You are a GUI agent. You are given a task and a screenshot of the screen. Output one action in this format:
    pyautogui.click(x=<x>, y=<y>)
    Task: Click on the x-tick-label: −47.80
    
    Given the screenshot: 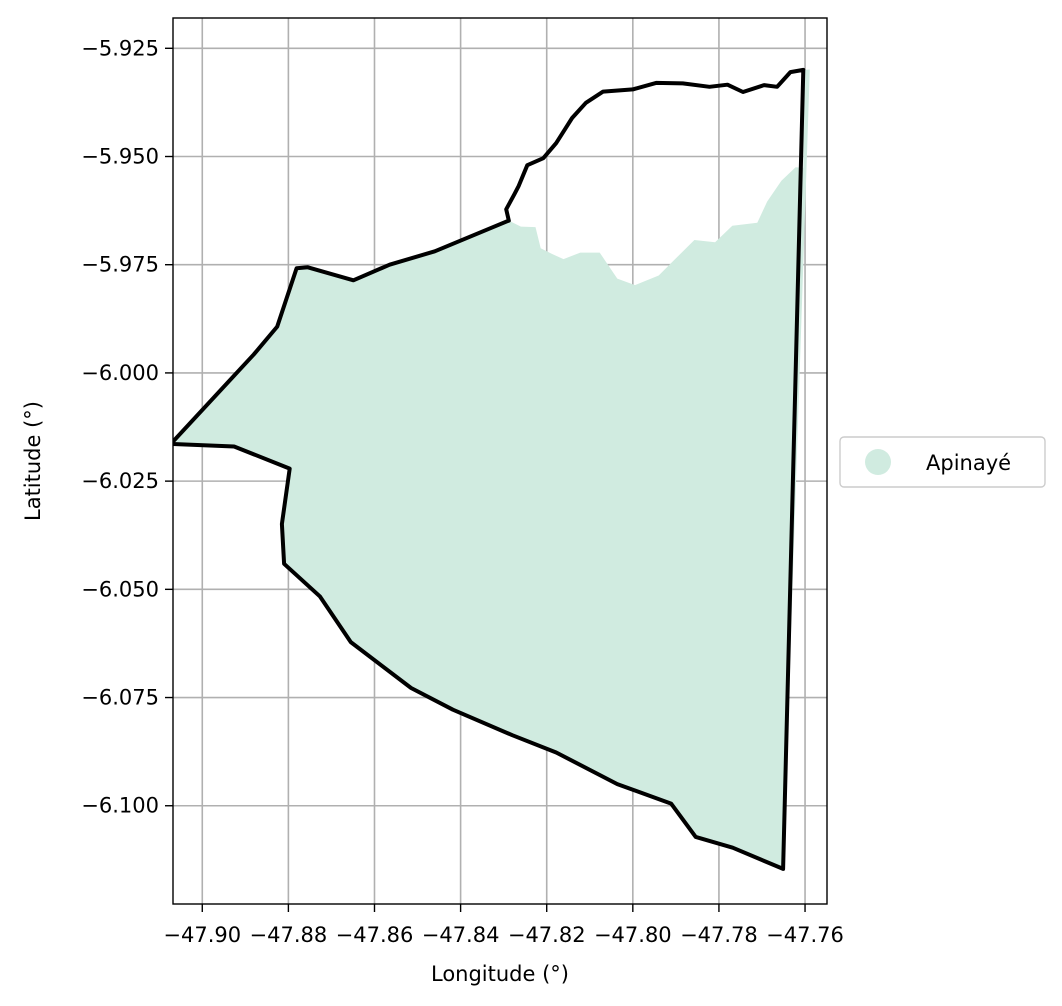 What is the action you would take?
    pyautogui.click(x=633, y=935)
    